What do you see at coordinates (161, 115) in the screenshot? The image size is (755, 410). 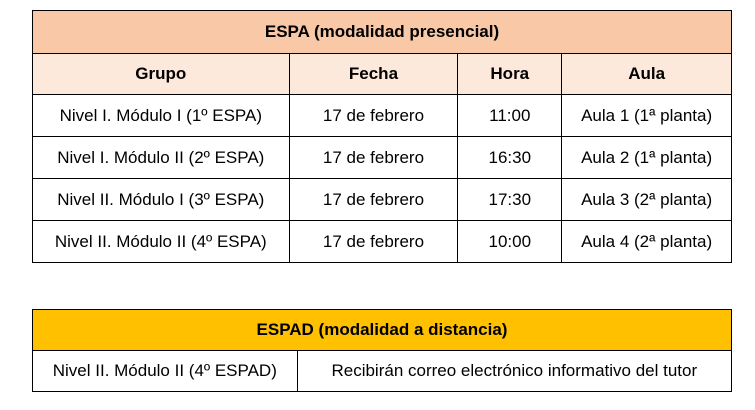 I see `cell-grupo: Nivel I. Módulo I (1º ESPA)` at bounding box center [161, 115].